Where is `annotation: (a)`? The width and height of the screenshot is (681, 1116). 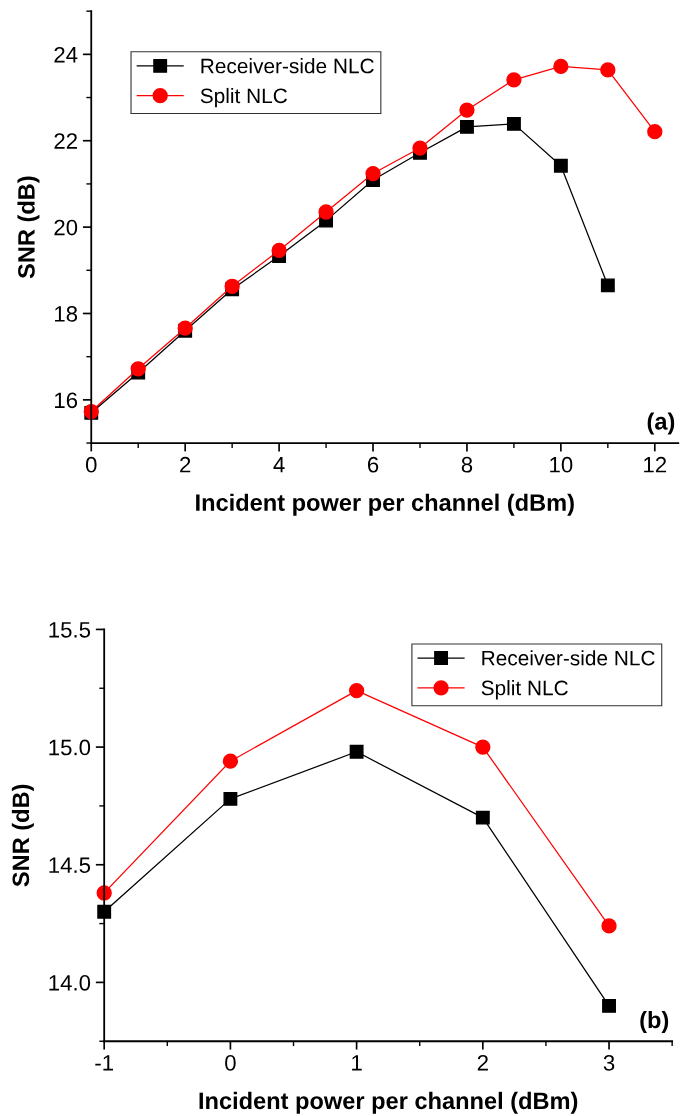 annotation: (a) is located at coordinates (661, 423).